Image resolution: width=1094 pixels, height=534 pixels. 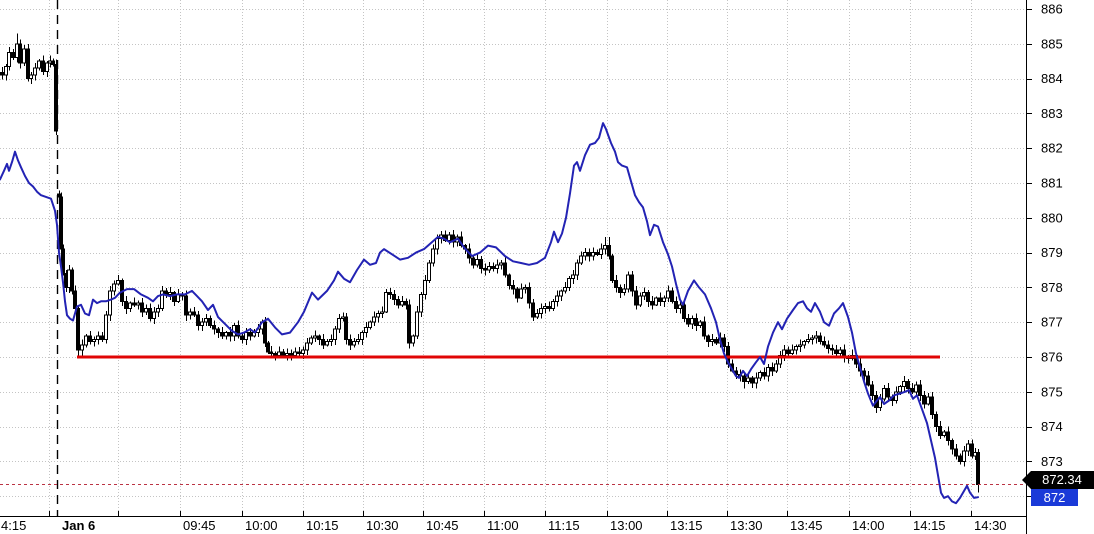 What do you see at coordinates (78, 525) in the screenshot?
I see `x-axis-label: Jan 6` at bounding box center [78, 525].